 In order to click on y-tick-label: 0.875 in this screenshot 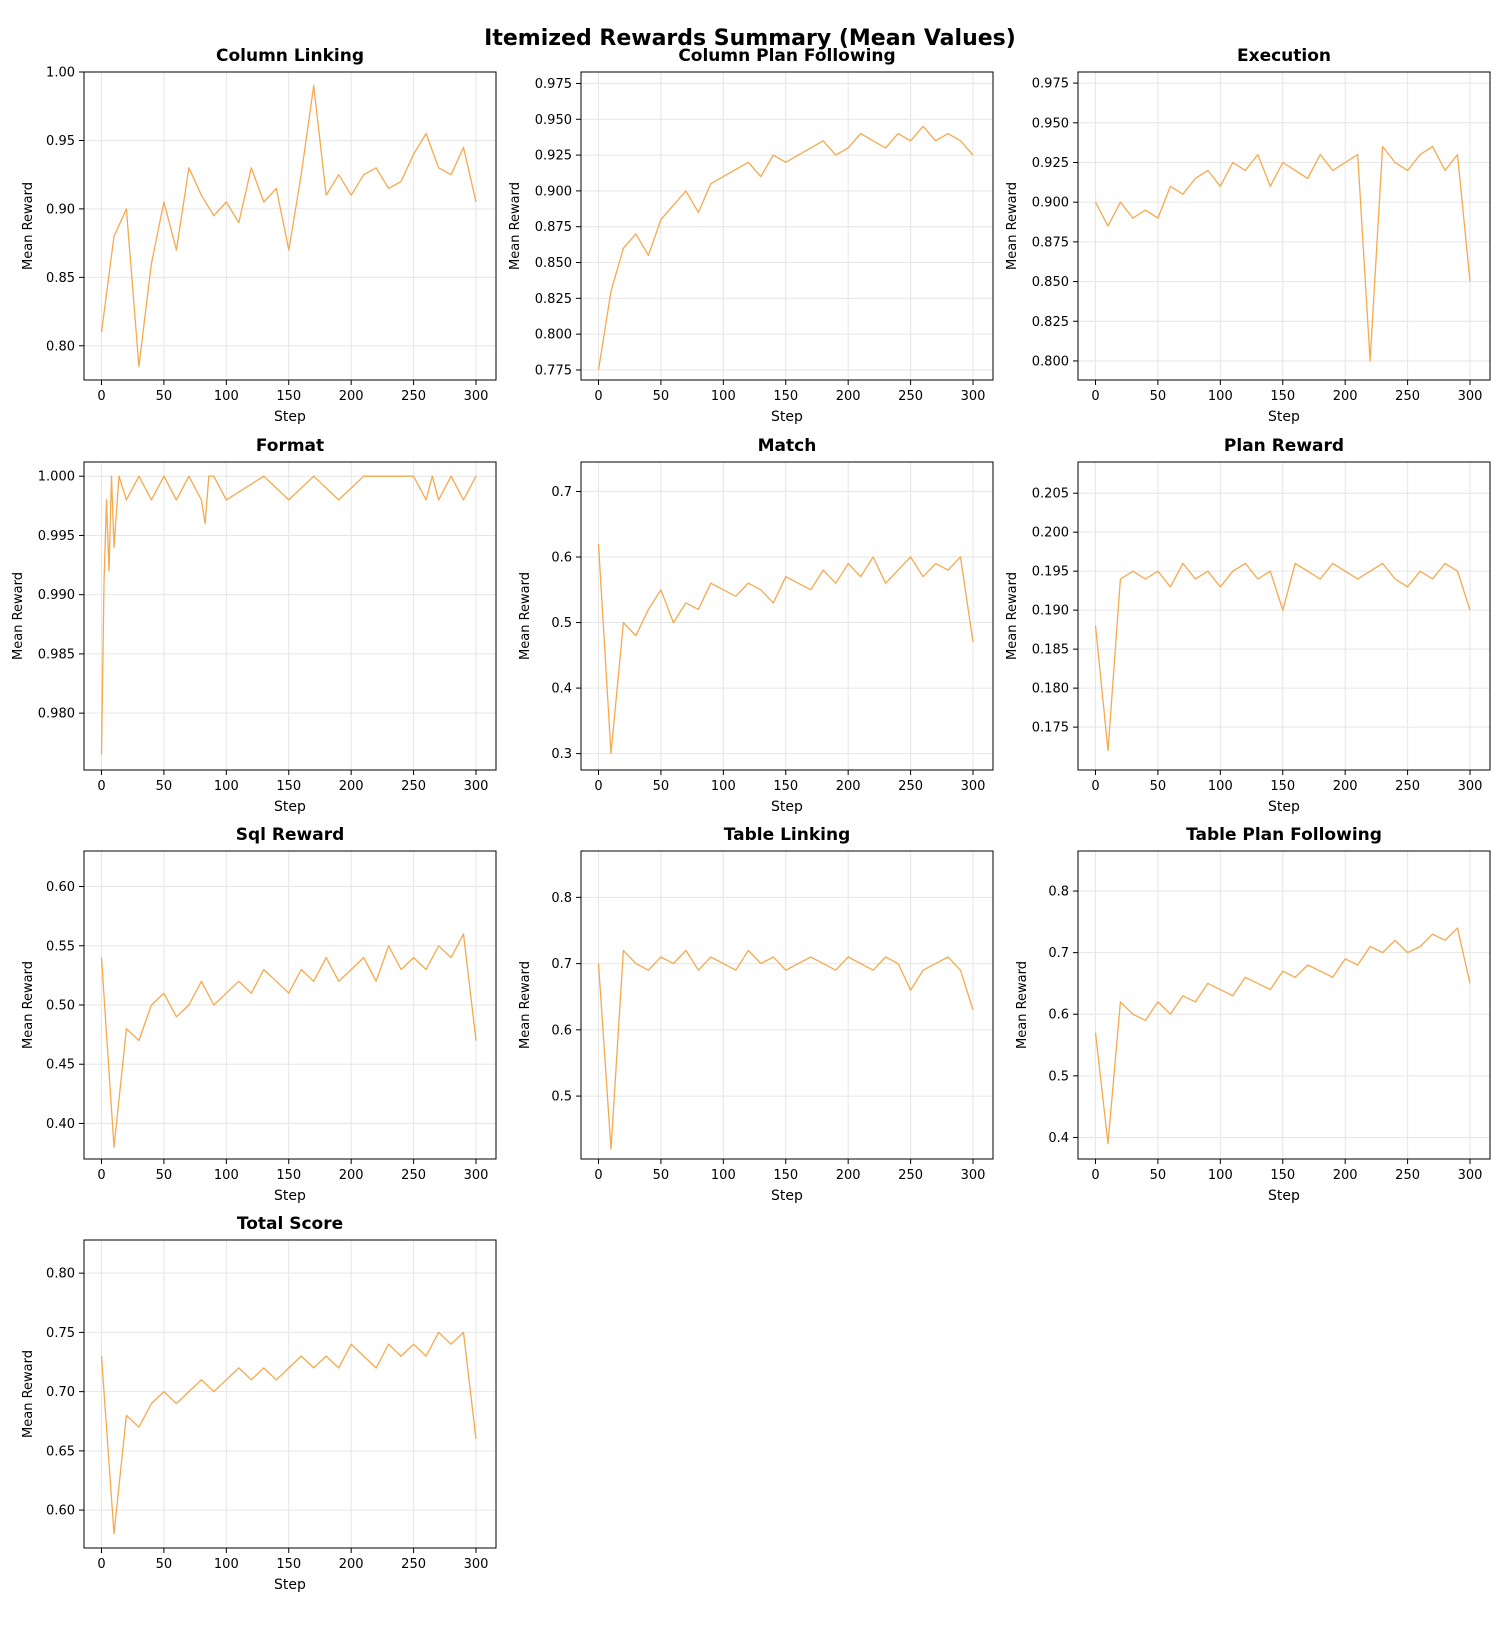, I will do `click(553, 227)`.